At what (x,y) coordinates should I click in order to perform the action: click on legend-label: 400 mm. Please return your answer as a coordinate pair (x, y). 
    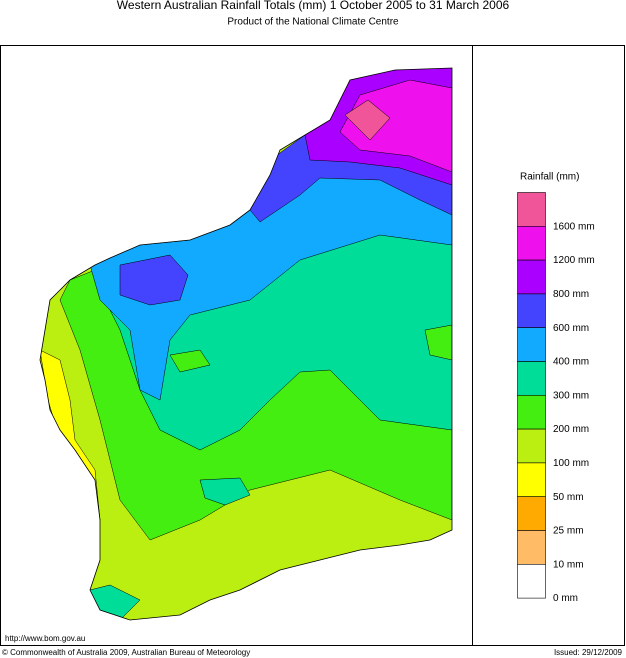
    Looking at the image, I should click on (571, 362).